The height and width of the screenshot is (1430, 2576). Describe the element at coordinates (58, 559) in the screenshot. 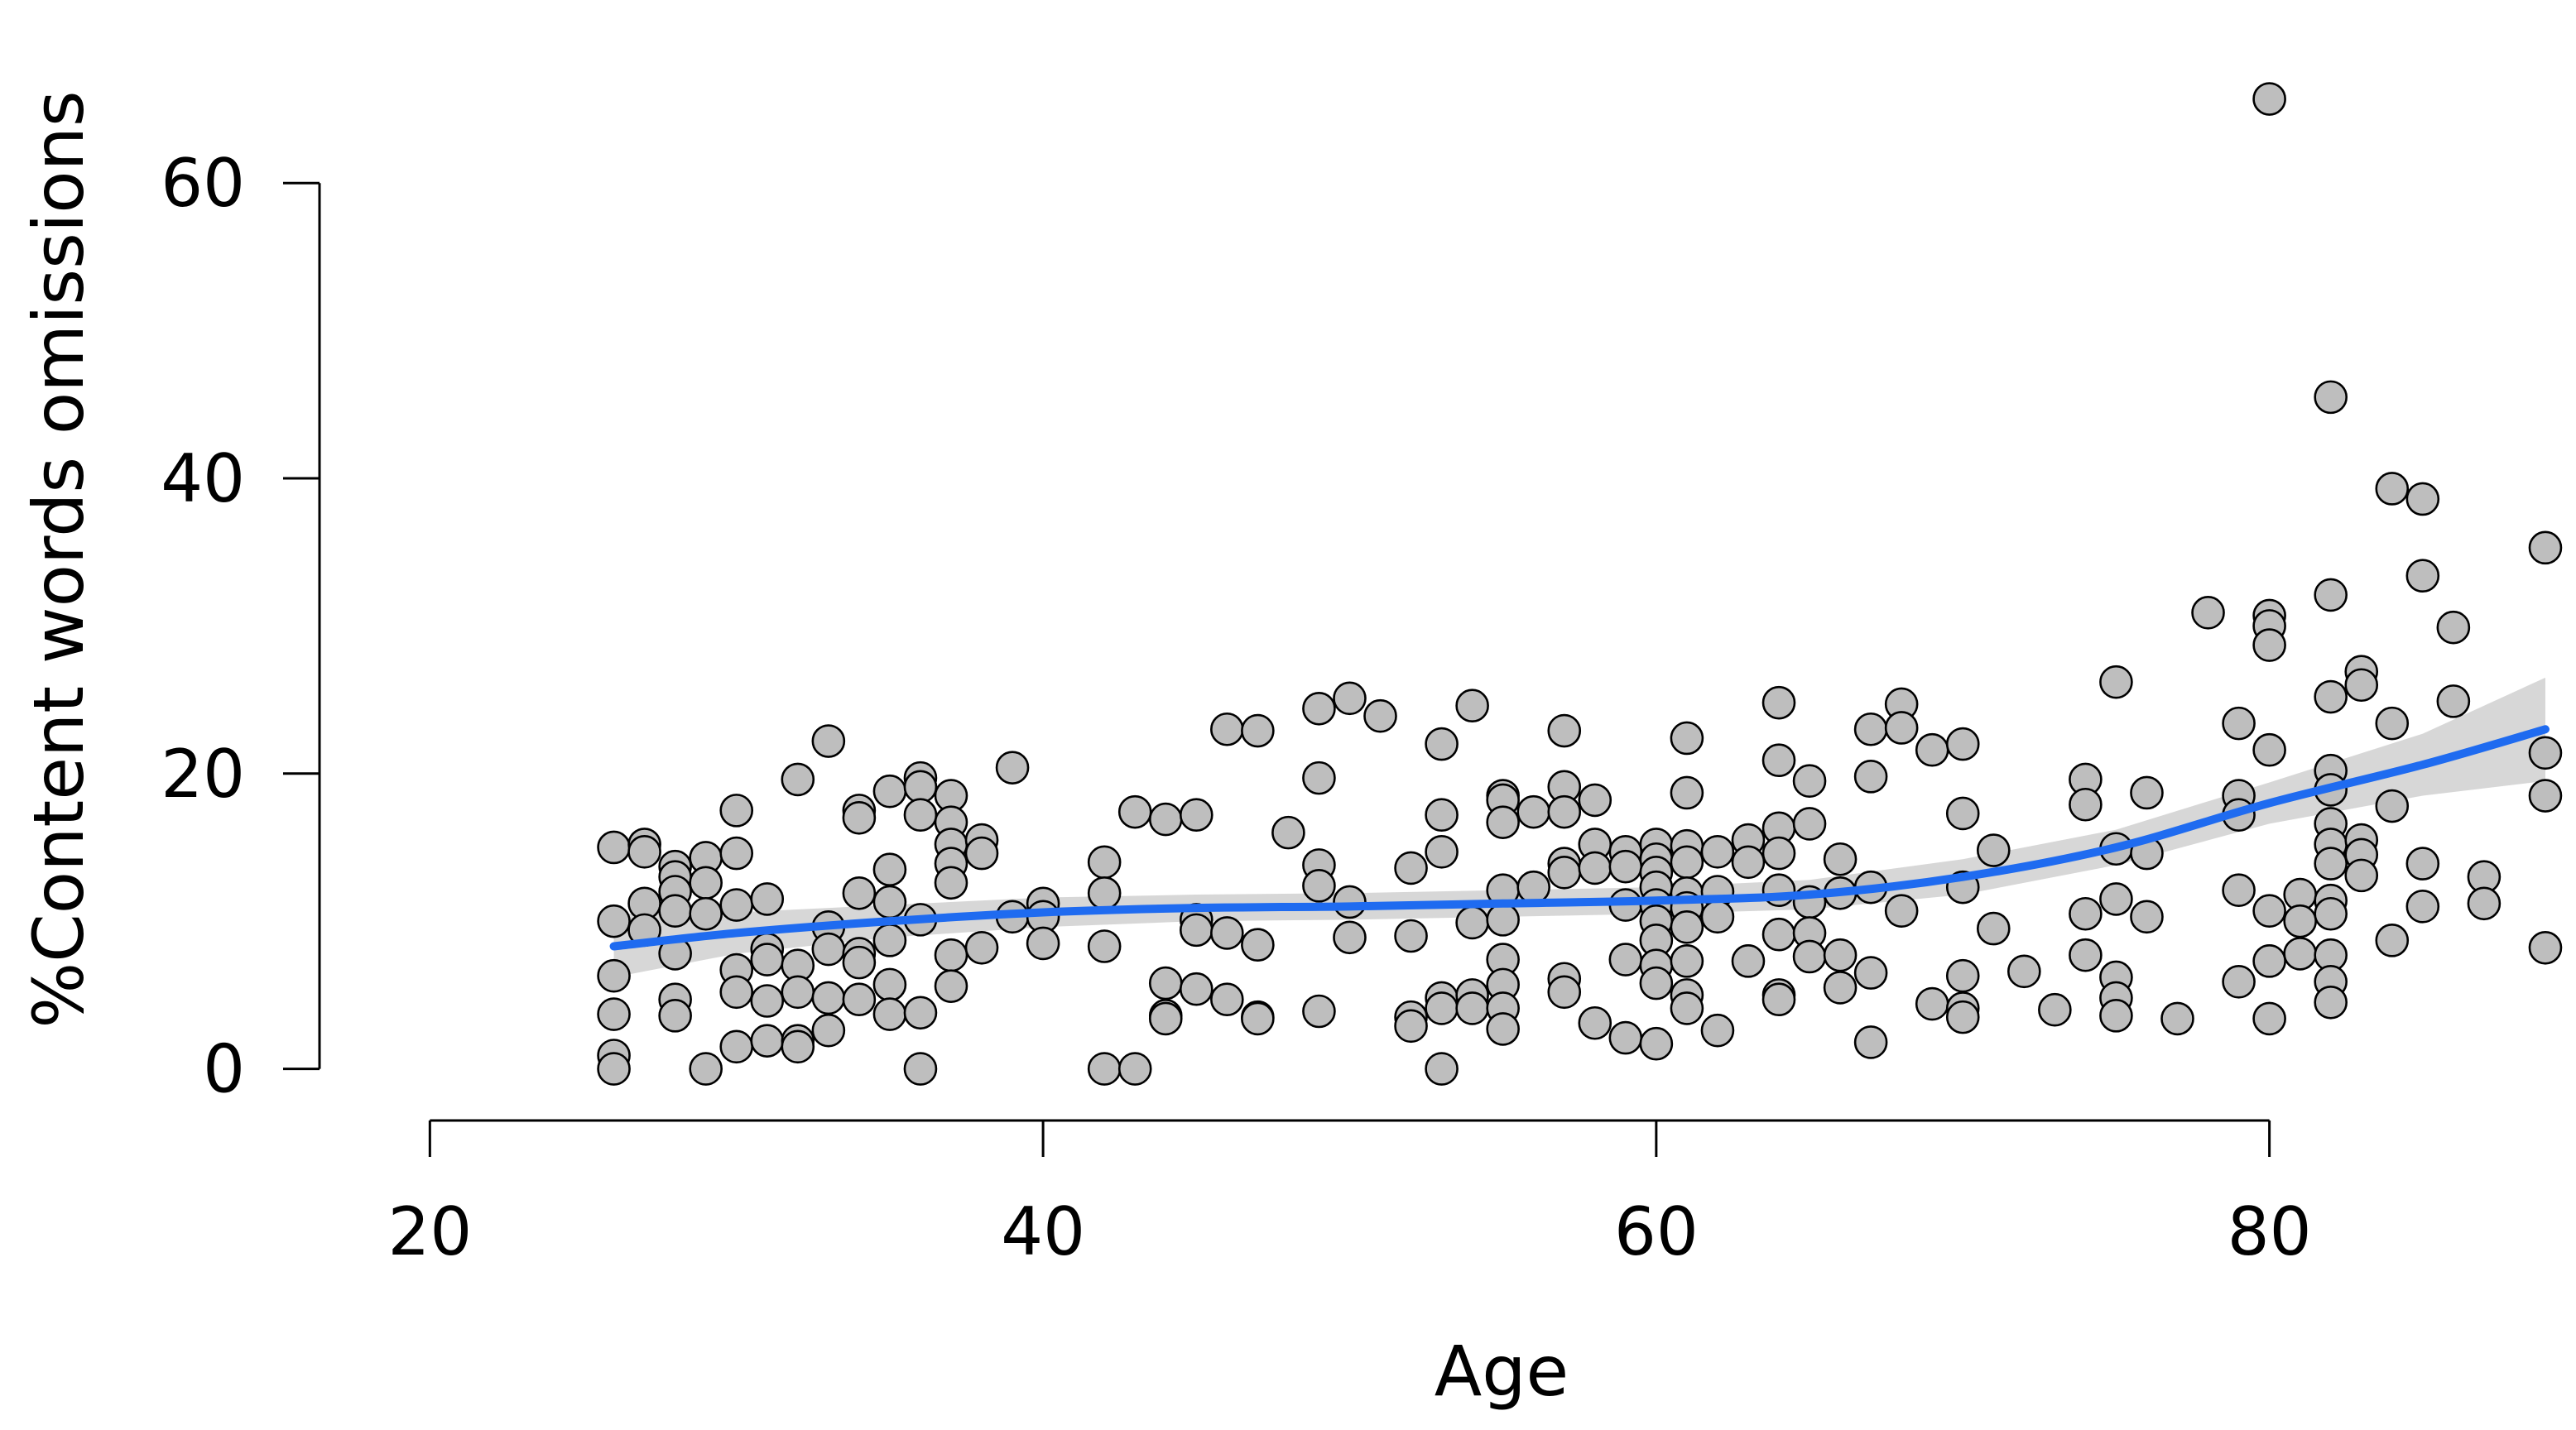

I see `y-axis-label: %Content words omissions` at that location.